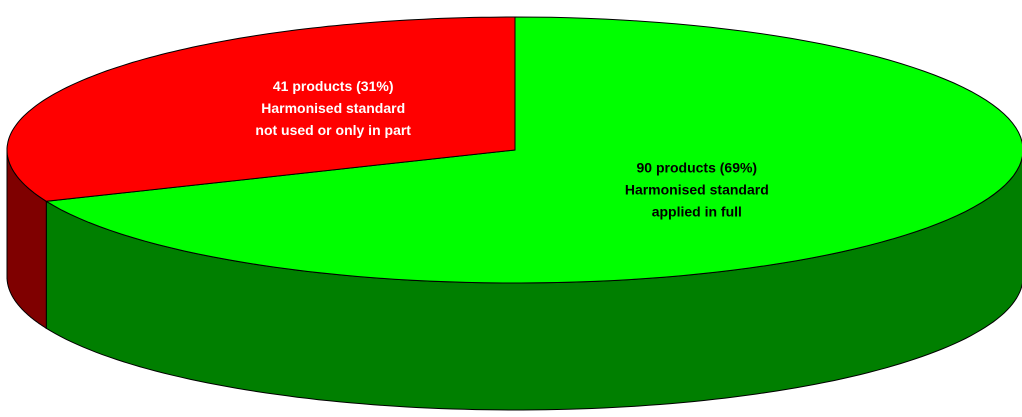 The height and width of the screenshot is (417, 1022). I want to click on category-label: applied in full, so click(697, 211).